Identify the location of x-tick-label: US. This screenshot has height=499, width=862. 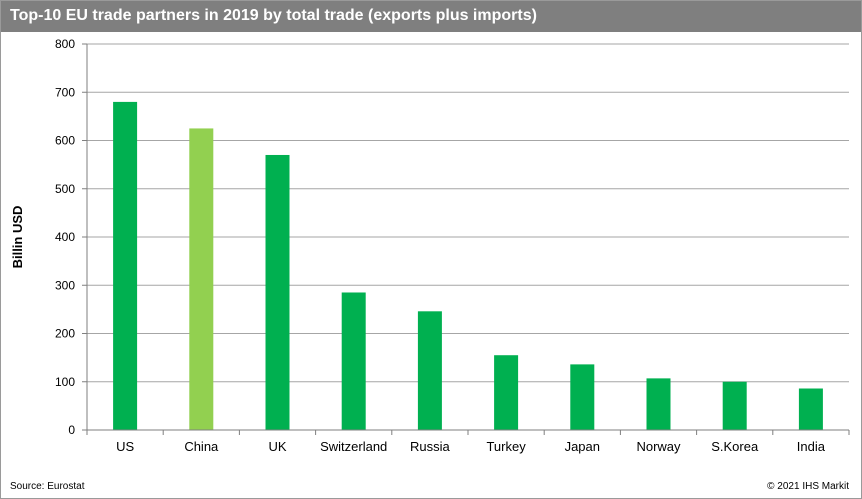
(125, 446).